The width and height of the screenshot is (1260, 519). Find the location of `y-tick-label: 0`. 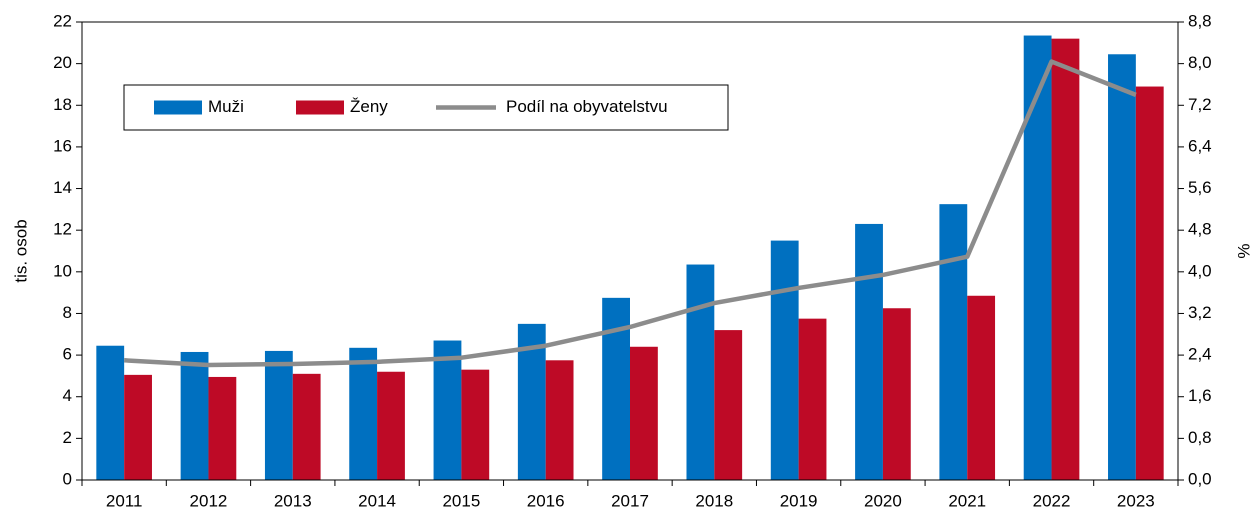

y-tick-label: 0 is located at coordinates (67, 478).